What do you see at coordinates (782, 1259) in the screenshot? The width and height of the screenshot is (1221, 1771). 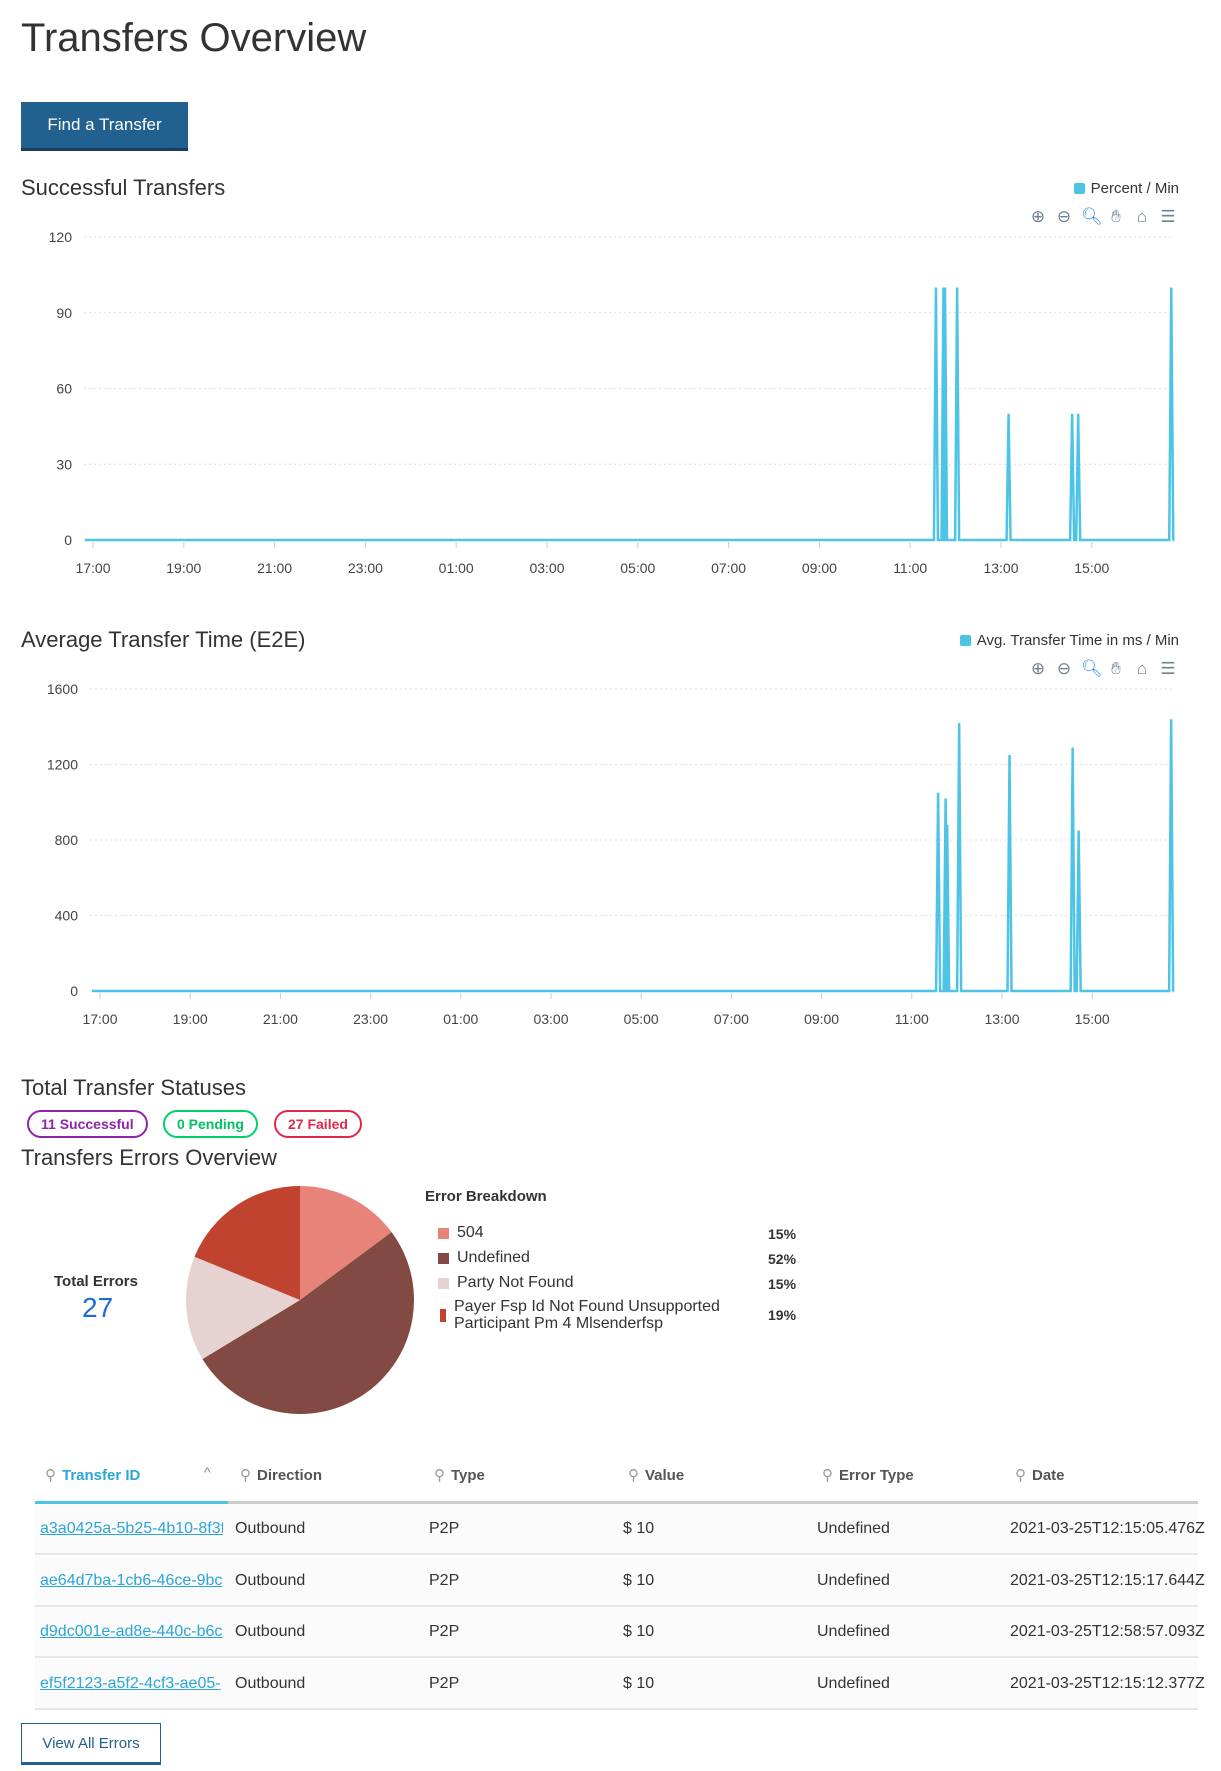 I see `legend-percent: 52%` at bounding box center [782, 1259].